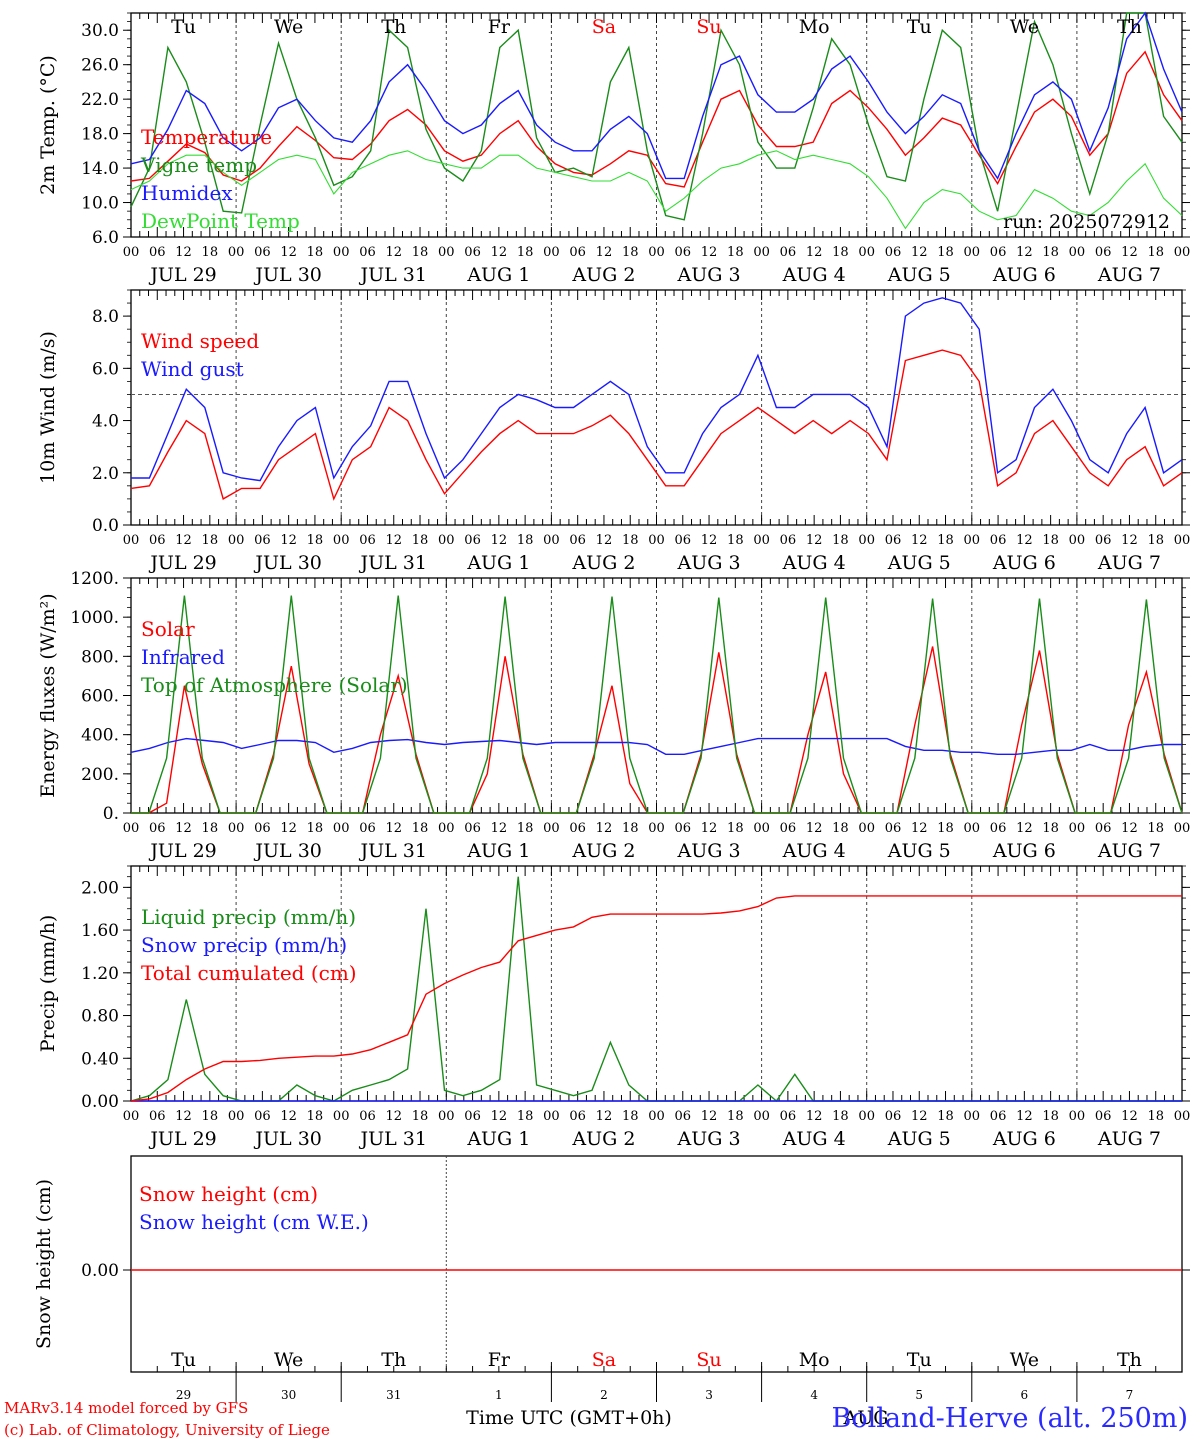 This screenshot has height=1440, width=1194. What do you see at coordinates (100, 100) in the screenshot?
I see `y-tick-label: 22.0` at bounding box center [100, 100].